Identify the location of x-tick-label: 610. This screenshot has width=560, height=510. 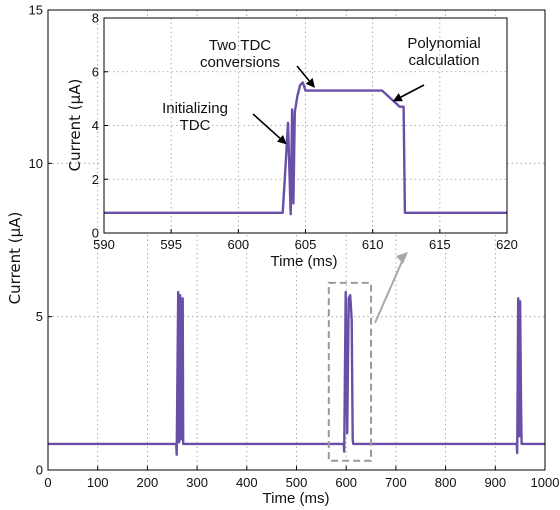
(373, 244).